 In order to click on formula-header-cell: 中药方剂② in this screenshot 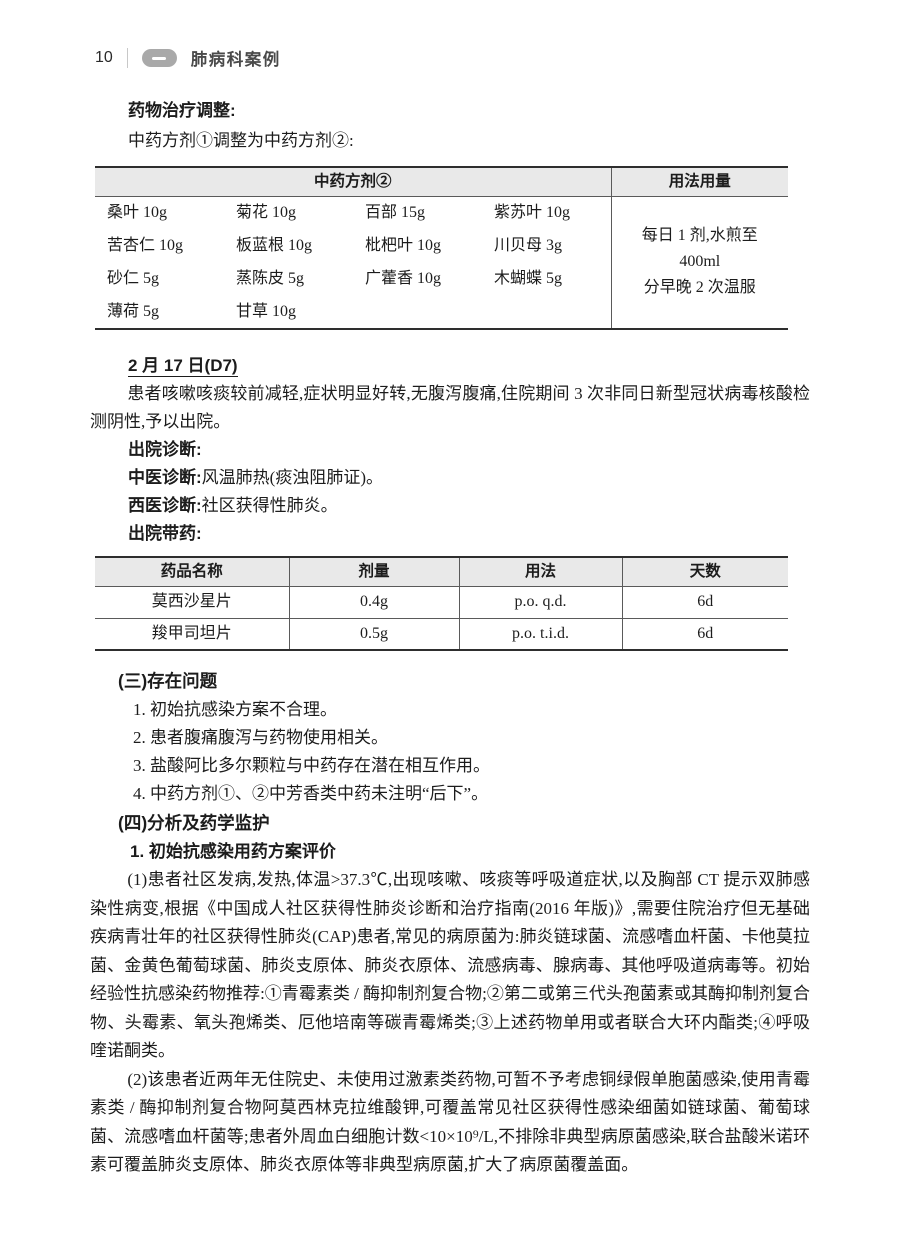, I will do `click(353, 182)`.